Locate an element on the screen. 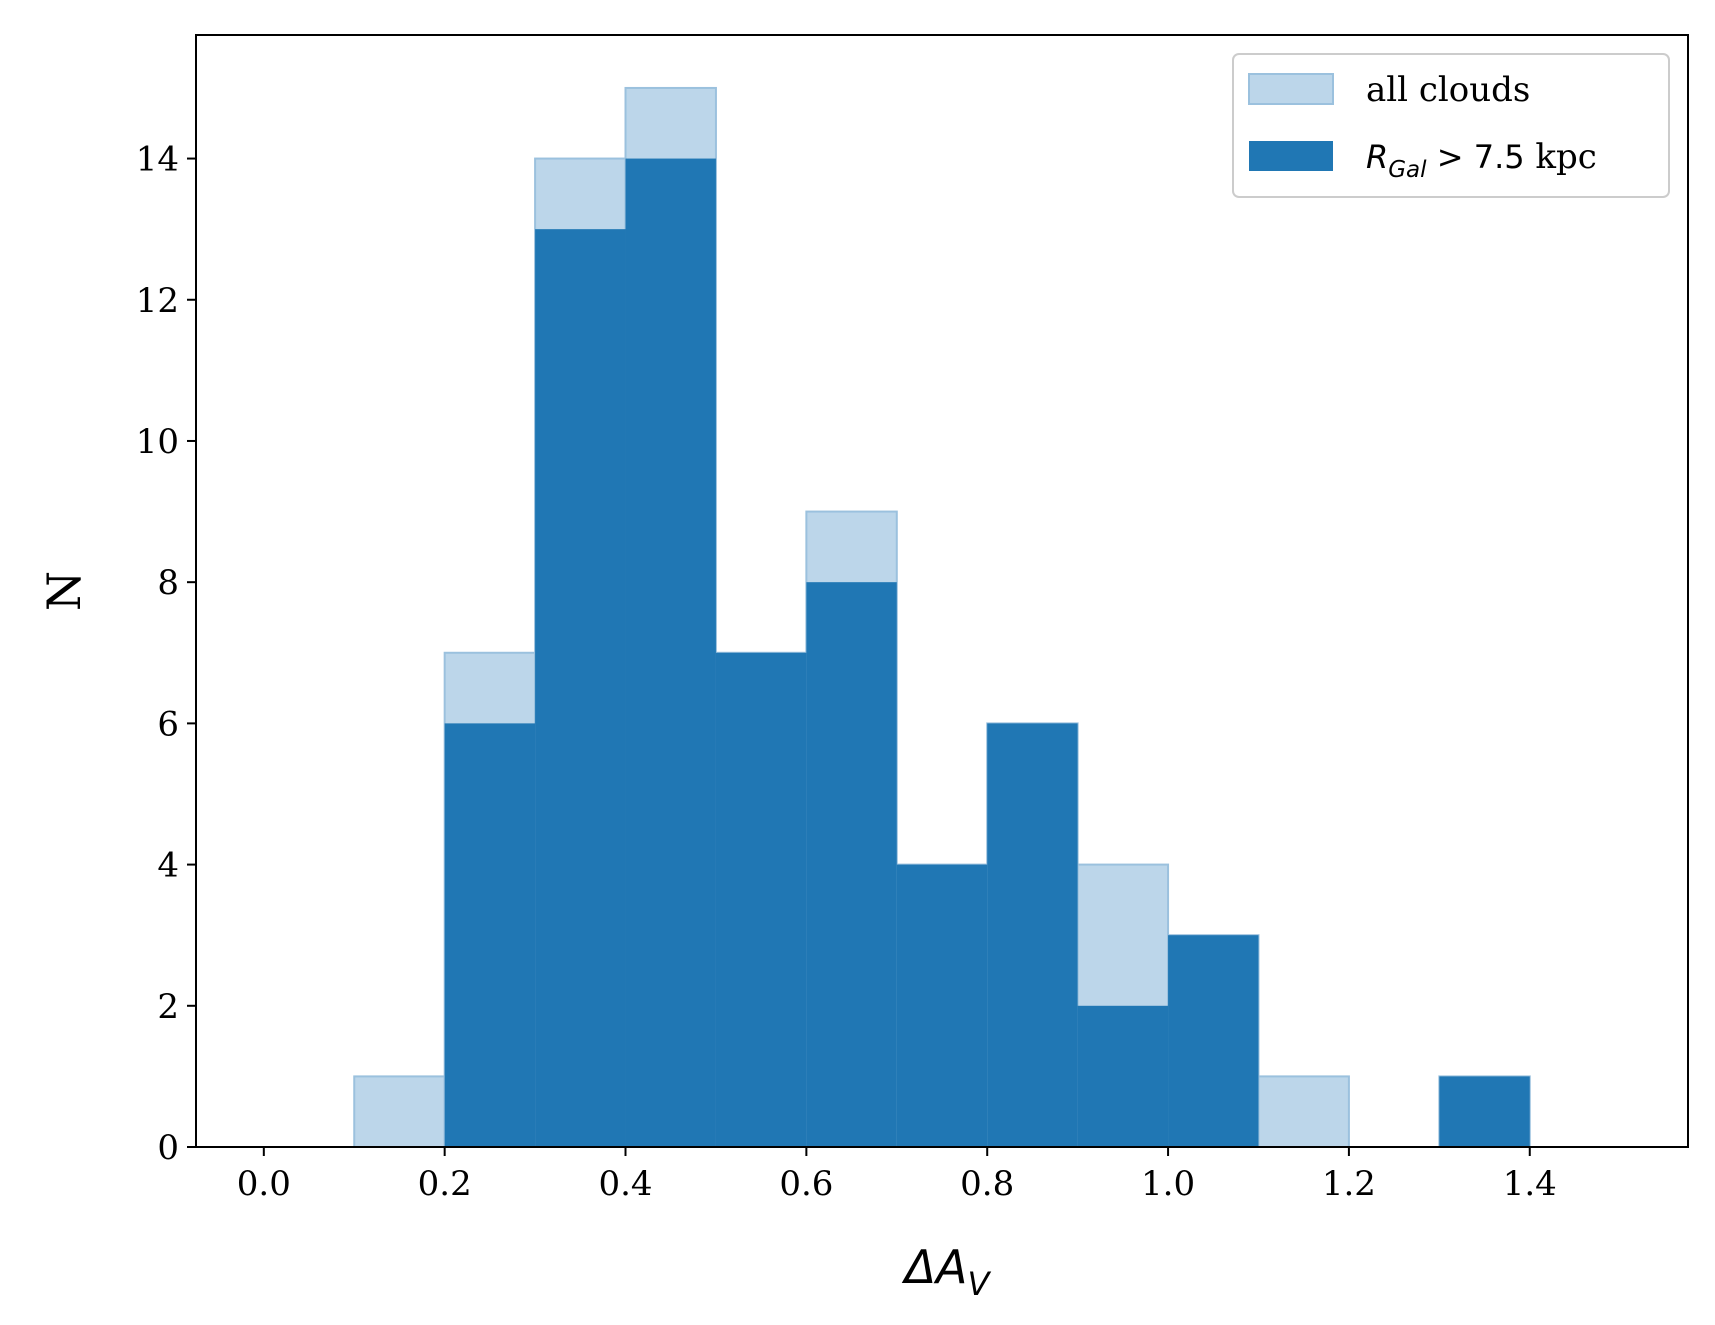 The image size is (1715, 1325). legend-label-rgal: RGal > 7.5 kpc is located at coordinates (1481, 160).